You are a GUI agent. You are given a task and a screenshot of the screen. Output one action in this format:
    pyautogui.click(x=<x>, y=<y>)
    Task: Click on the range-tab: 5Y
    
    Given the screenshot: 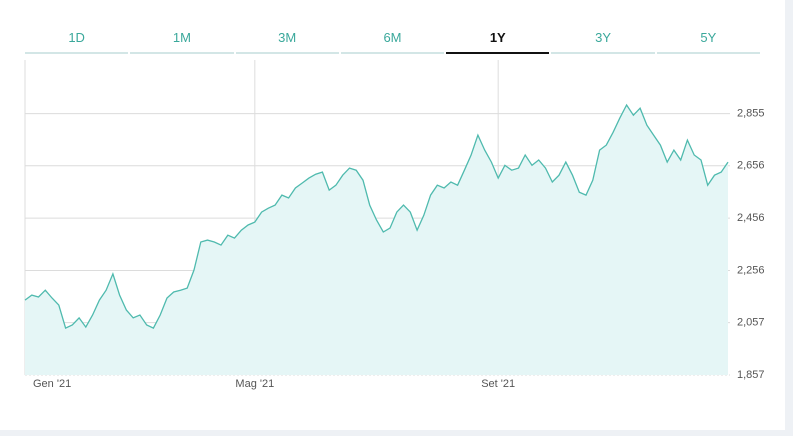 What is the action you would take?
    pyautogui.click(x=708, y=39)
    